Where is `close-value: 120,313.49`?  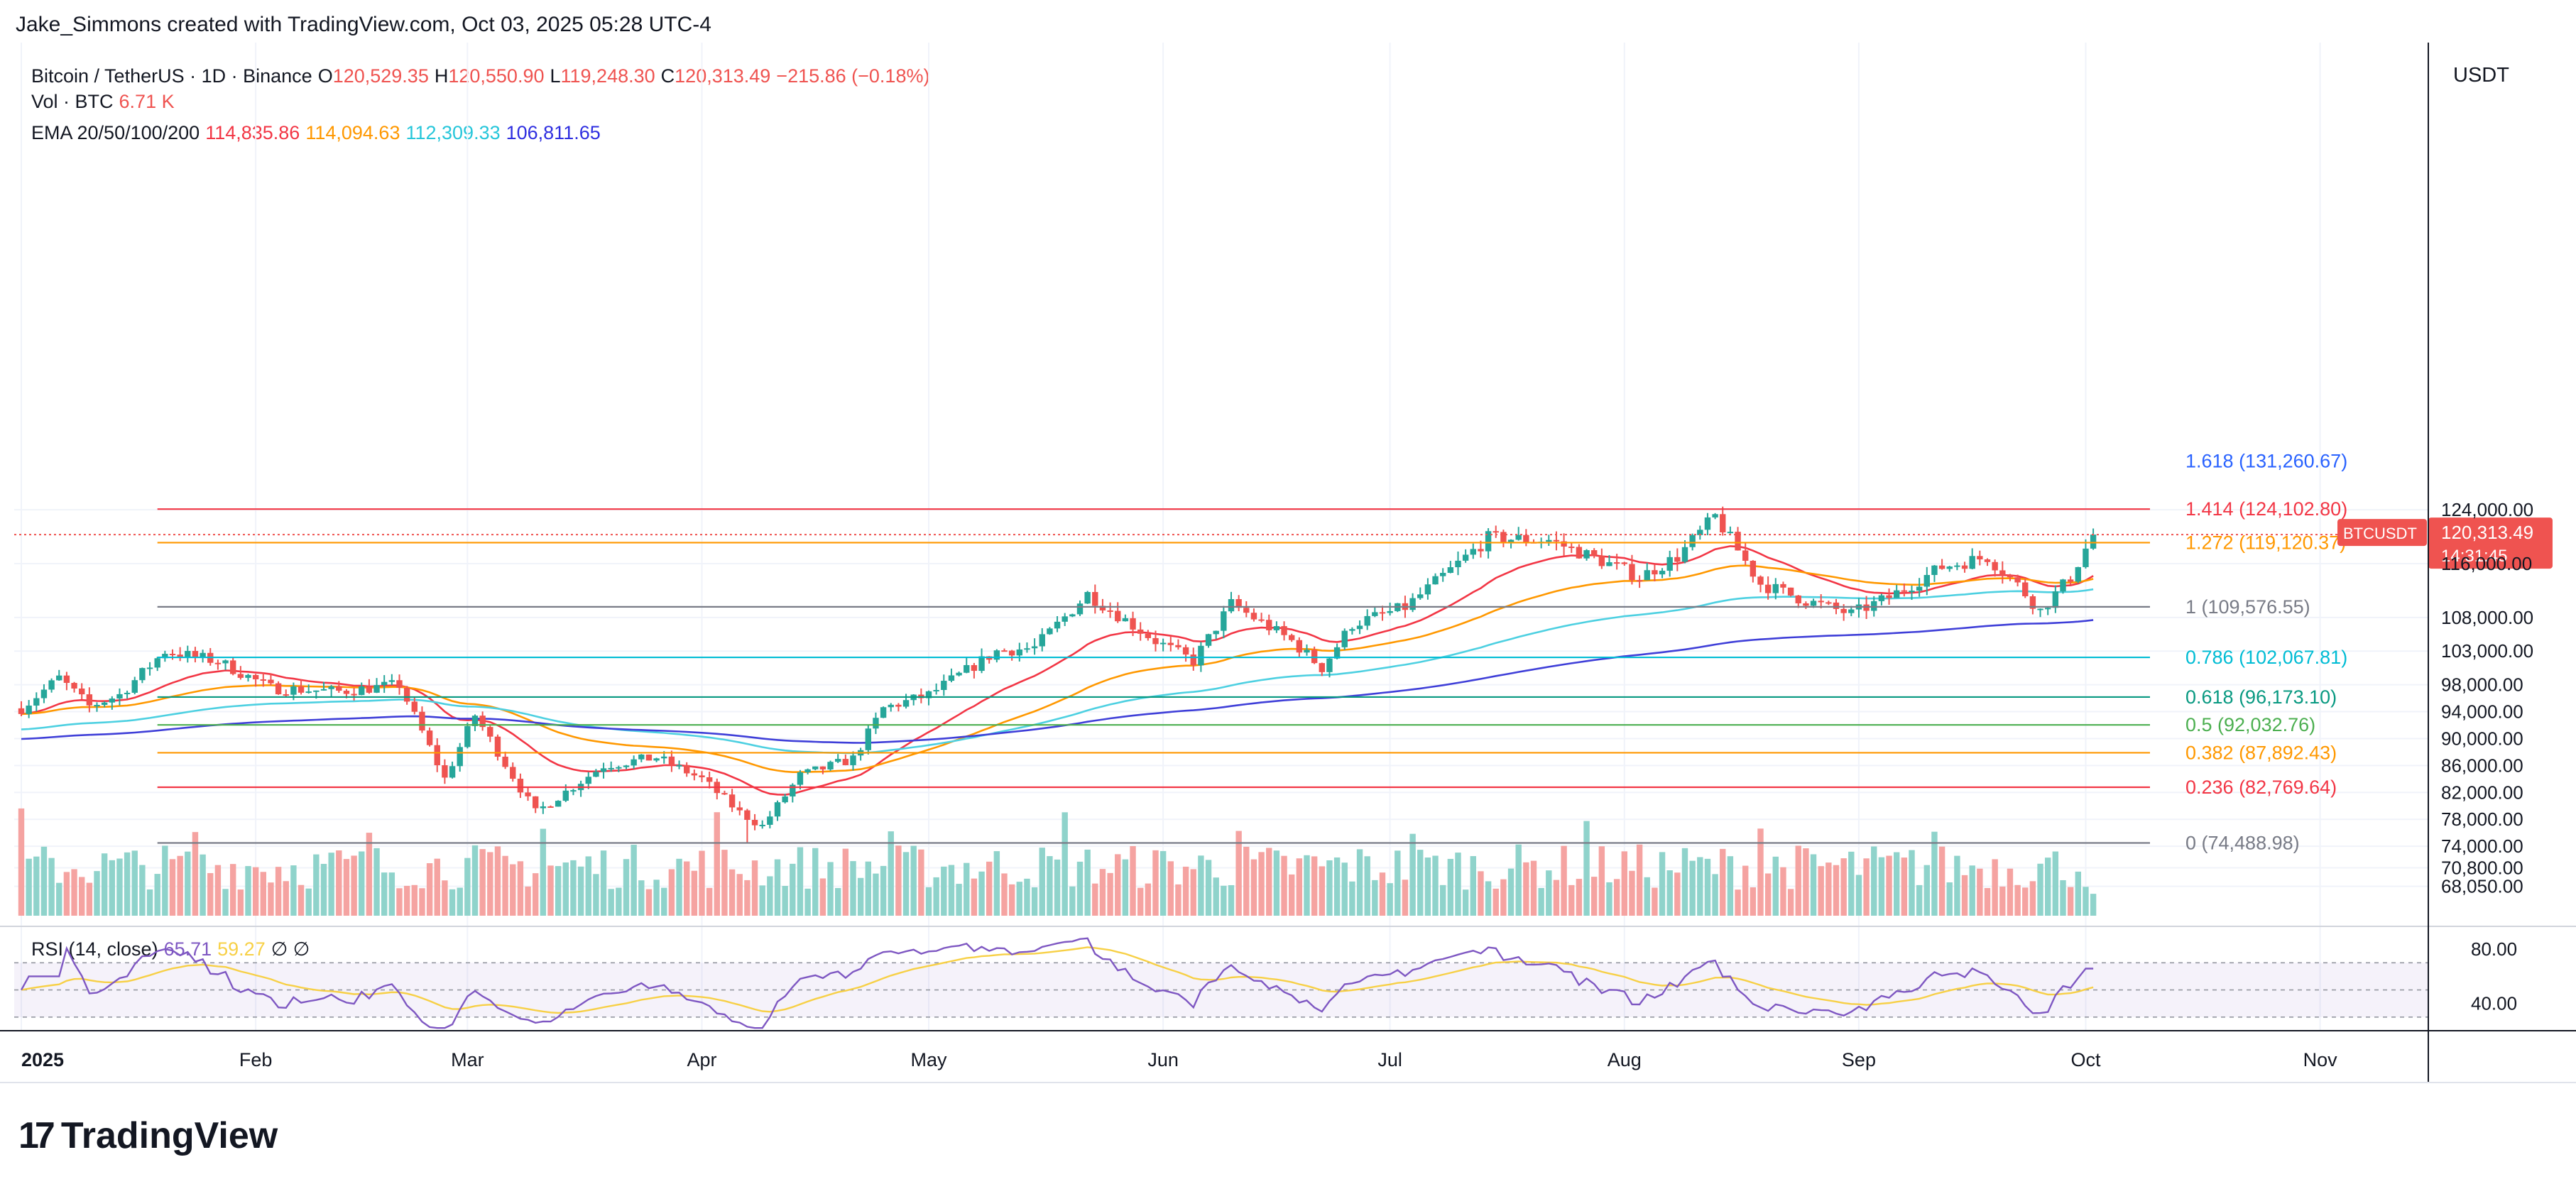
close-value: 120,313.49 is located at coordinates (723, 76).